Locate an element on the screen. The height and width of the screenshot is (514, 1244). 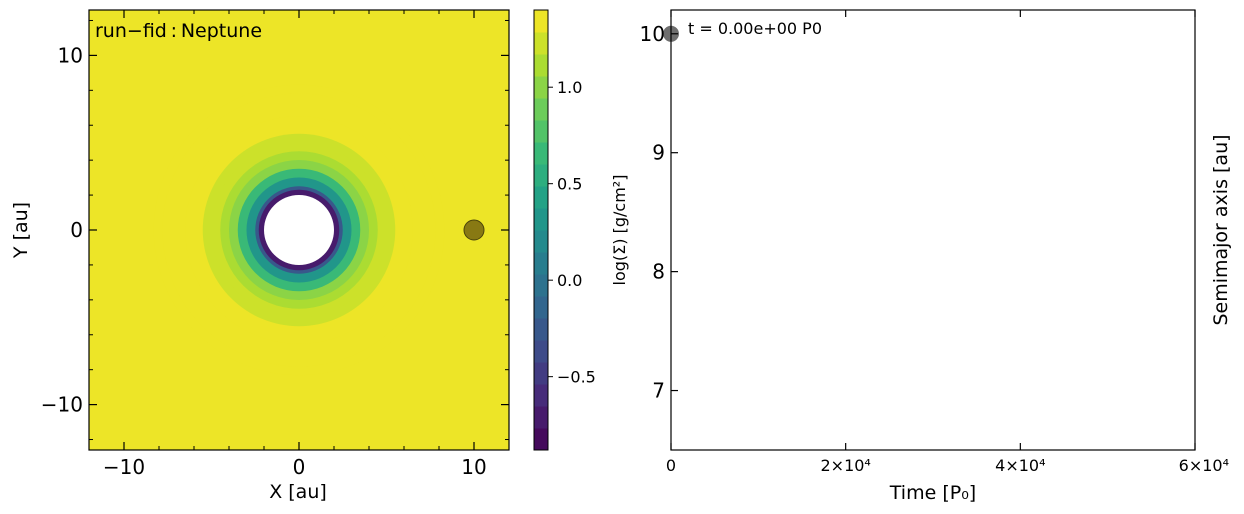
y-tick-label: 7 is located at coordinates (658, 391).